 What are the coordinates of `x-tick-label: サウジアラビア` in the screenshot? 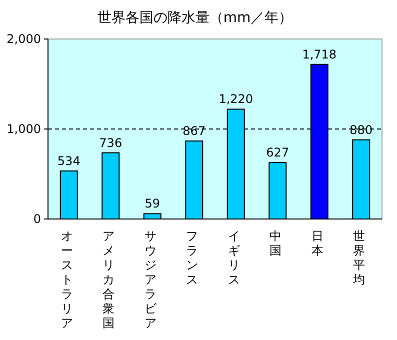 It's located at (151, 279).